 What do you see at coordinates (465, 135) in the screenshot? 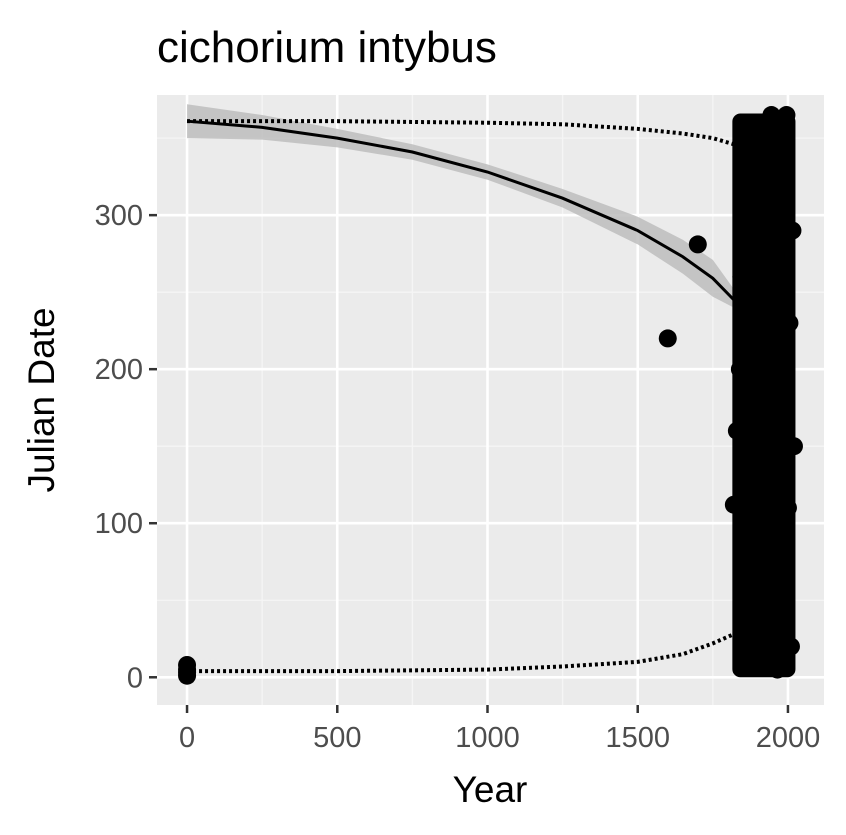
I see `upper-dotted-series` at bounding box center [465, 135].